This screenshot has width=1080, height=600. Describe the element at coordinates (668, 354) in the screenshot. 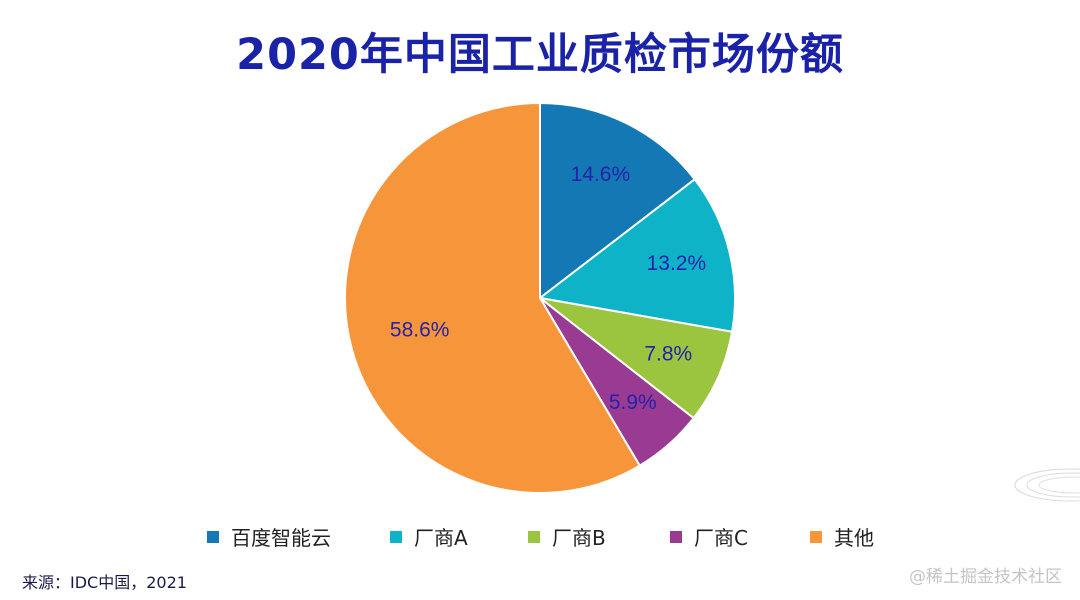

I see `slice-label: 7.8%` at that location.